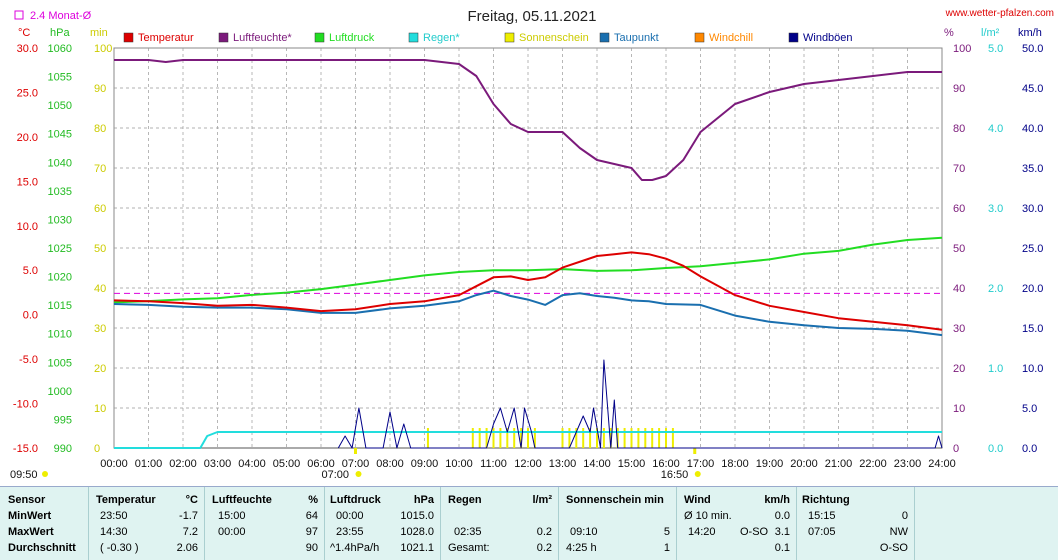 This screenshot has width=1058, height=560. What do you see at coordinates (666, 548) in the screenshot?
I see `stats-sun-avg: 1` at bounding box center [666, 548].